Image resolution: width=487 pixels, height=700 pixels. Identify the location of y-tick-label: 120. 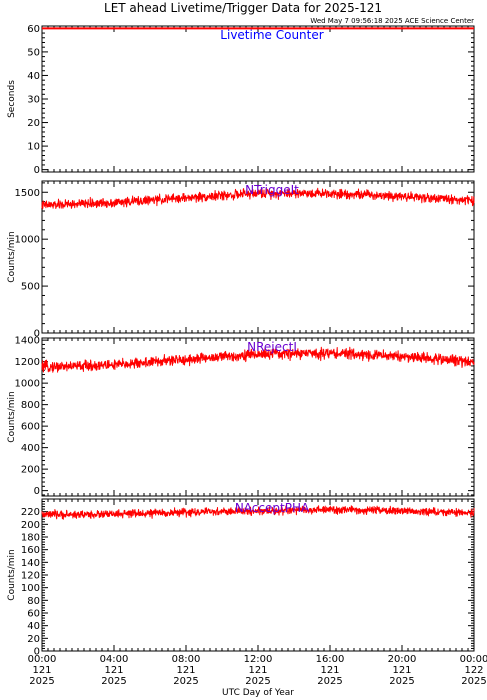
(30, 576).